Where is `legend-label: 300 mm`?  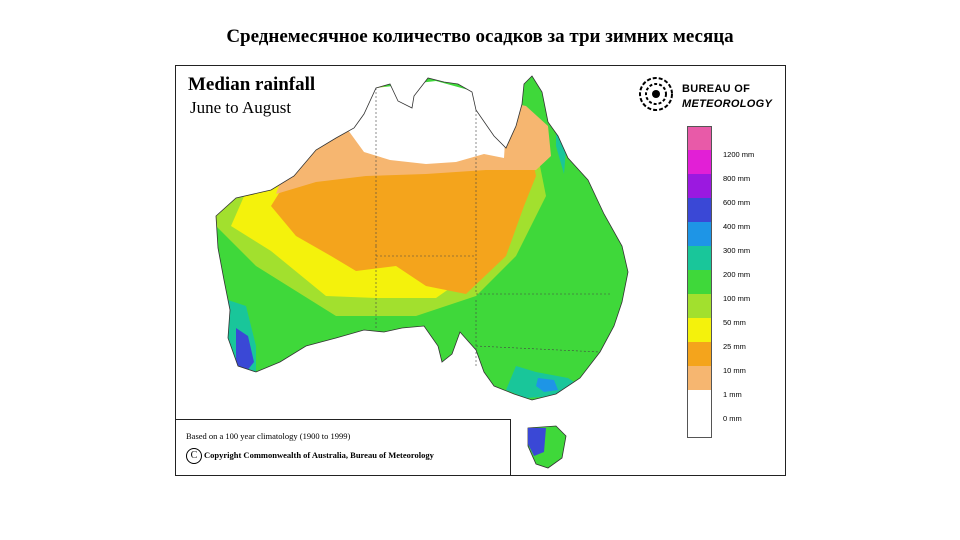
legend-label: 300 mm is located at coordinates (737, 250).